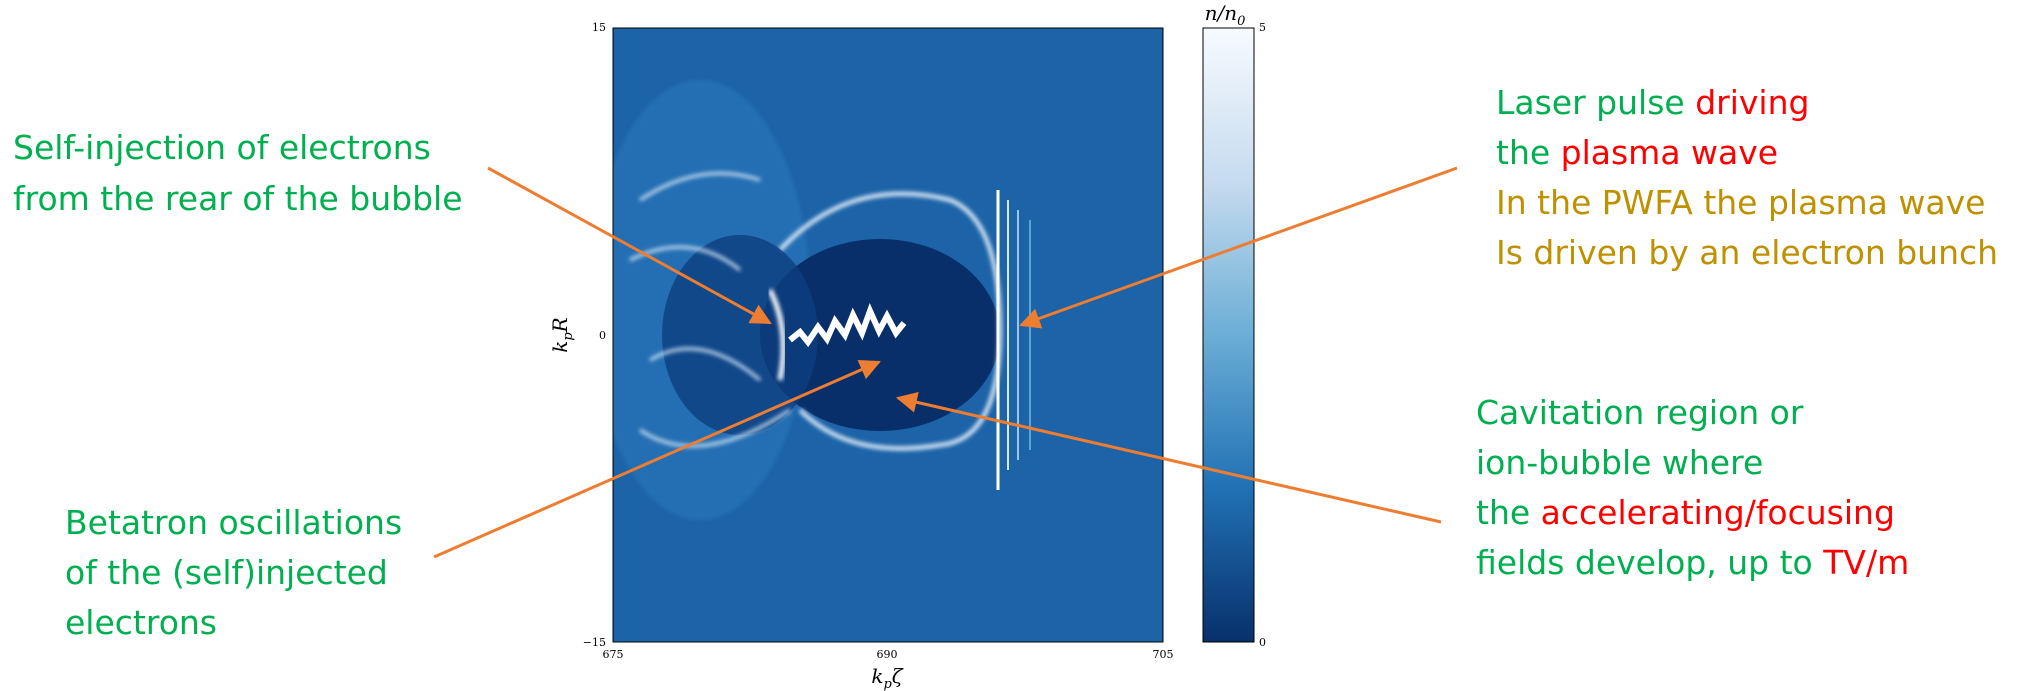 The width and height of the screenshot is (2031, 691). What do you see at coordinates (1241, 21) in the screenshot?
I see `label-part: 0` at bounding box center [1241, 21].